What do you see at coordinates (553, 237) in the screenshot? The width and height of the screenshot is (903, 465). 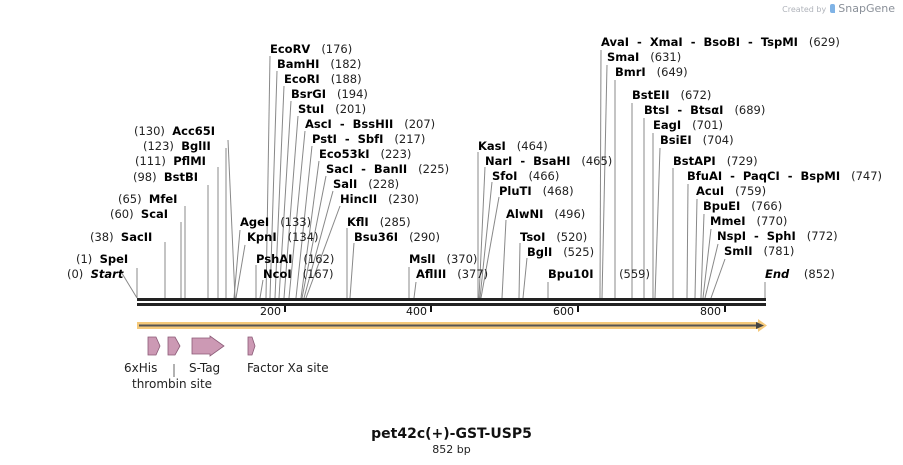 I see `site-tsoi: TsoI (520)` at bounding box center [553, 237].